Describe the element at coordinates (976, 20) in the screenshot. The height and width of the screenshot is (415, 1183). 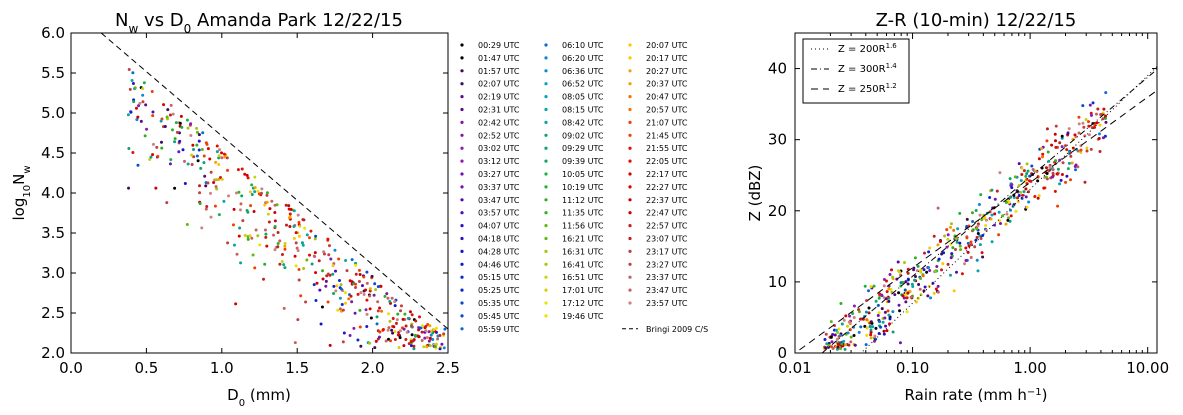
I see `right-chart-title: Z-R (10-min) 12/22/15` at that location.